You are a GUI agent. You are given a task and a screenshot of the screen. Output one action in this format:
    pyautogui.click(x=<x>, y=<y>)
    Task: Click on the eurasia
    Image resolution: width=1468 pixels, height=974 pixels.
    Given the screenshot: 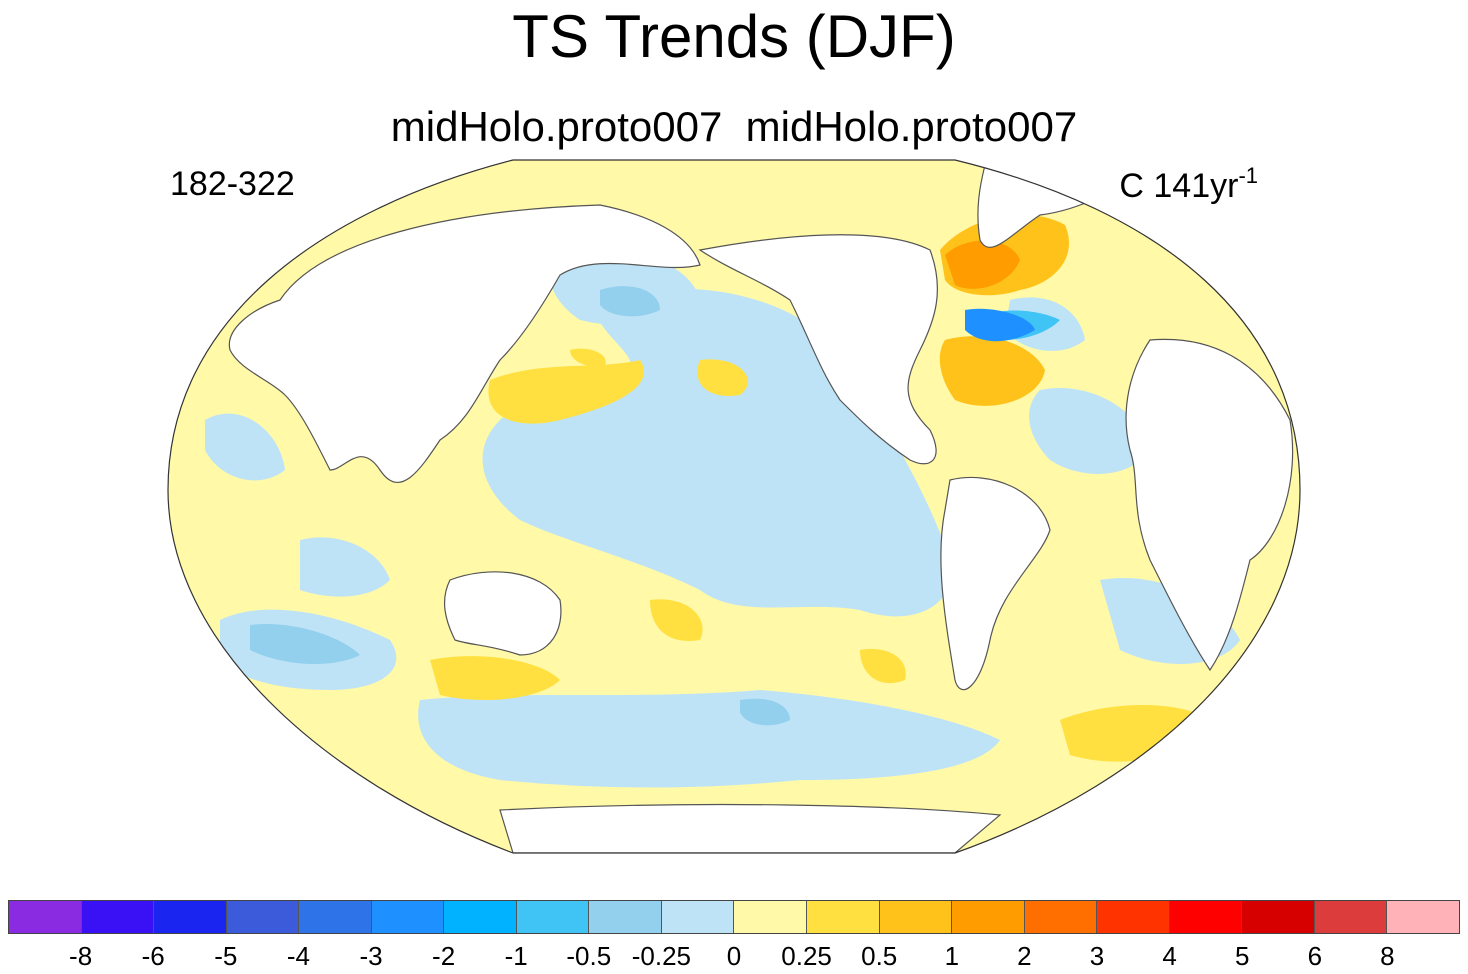 What is the action you would take?
    pyautogui.click(x=464, y=343)
    